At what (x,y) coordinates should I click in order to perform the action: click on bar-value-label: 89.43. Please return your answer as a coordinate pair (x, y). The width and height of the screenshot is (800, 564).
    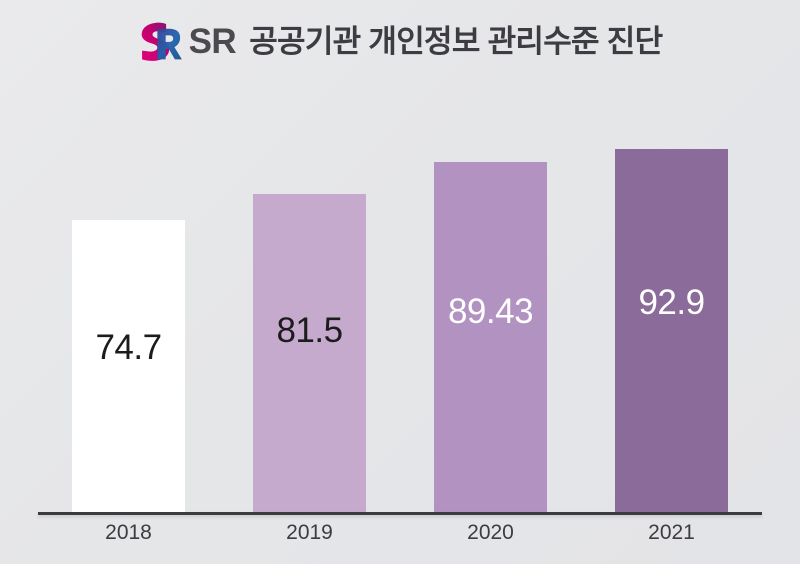
    Looking at the image, I should click on (490, 311).